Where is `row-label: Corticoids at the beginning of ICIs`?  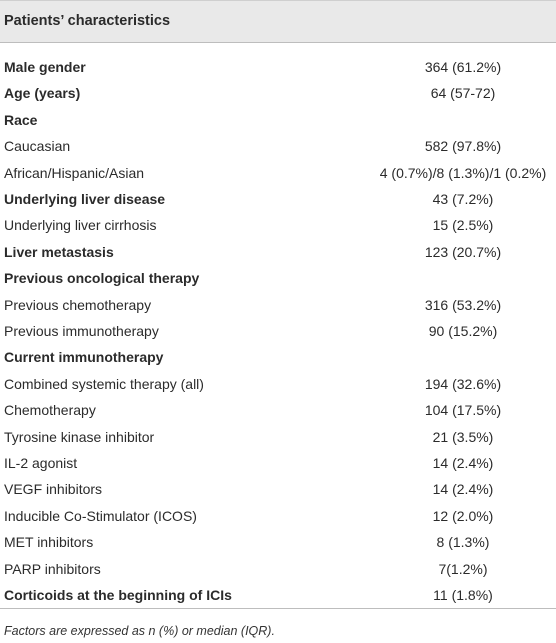
row-label: Corticoids at the beginning of ICIs is located at coordinates (118, 595).